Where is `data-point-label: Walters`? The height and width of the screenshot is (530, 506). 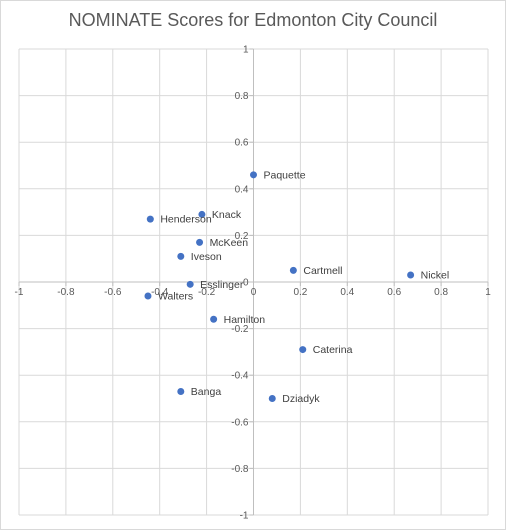
data-point-label: Walters is located at coordinates (175, 296).